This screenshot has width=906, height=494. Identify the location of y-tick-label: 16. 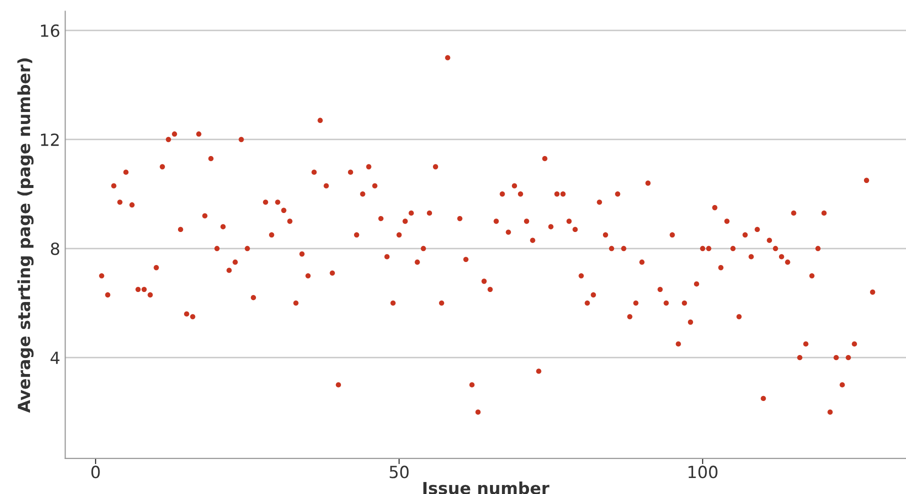
(50, 31).